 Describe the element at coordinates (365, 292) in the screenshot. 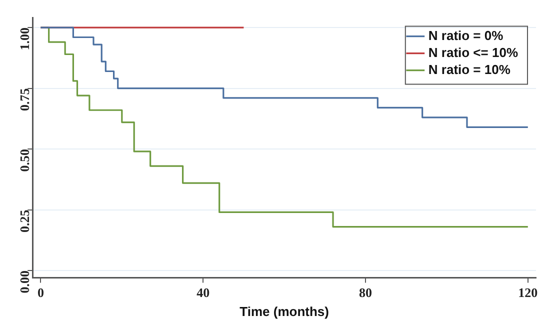

I see `x-tick-label: 80` at that location.